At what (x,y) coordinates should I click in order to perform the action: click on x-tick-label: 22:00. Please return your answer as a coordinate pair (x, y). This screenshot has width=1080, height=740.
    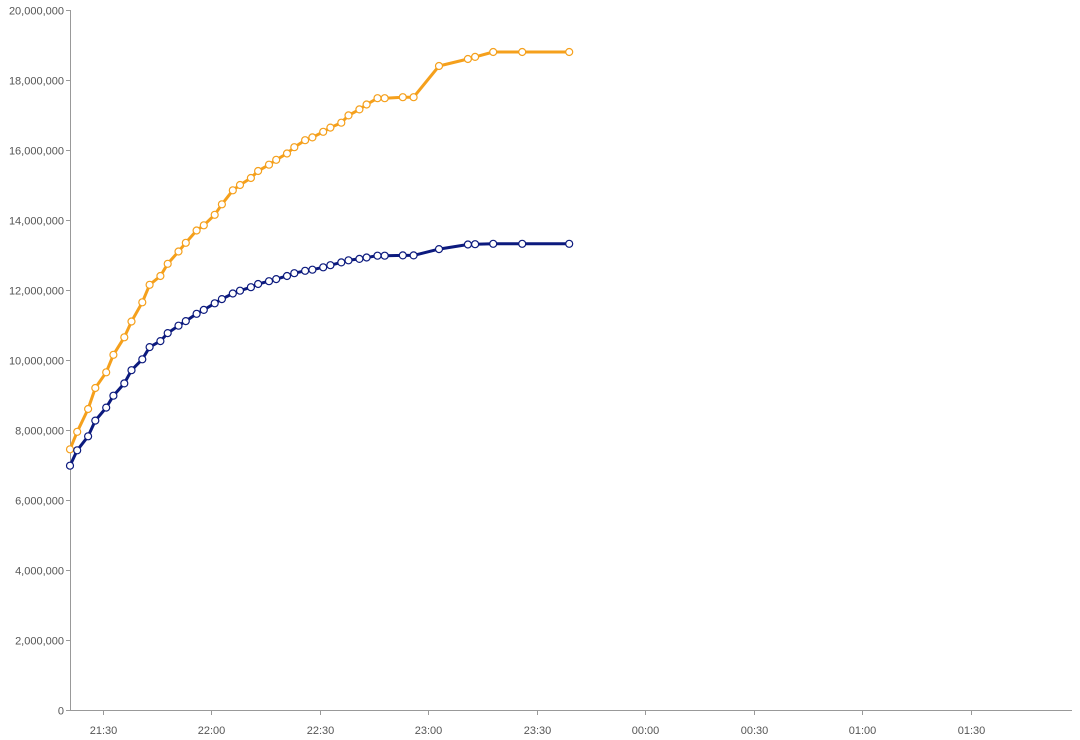
    Looking at the image, I should click on (212, 731).